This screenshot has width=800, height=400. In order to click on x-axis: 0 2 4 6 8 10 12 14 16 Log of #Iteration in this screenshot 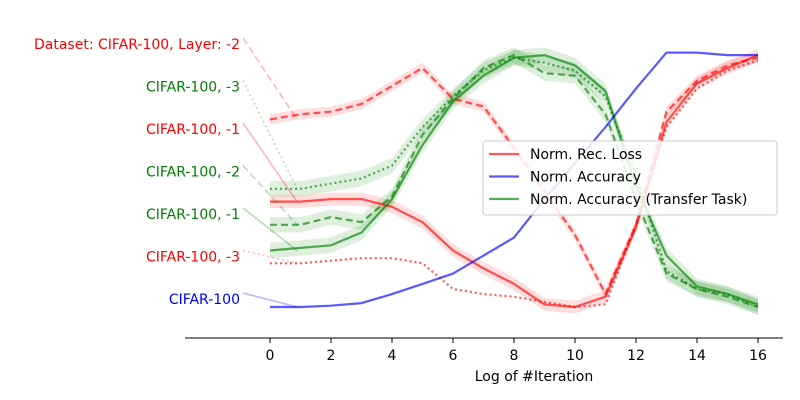, I will do `click(484, 361)`.